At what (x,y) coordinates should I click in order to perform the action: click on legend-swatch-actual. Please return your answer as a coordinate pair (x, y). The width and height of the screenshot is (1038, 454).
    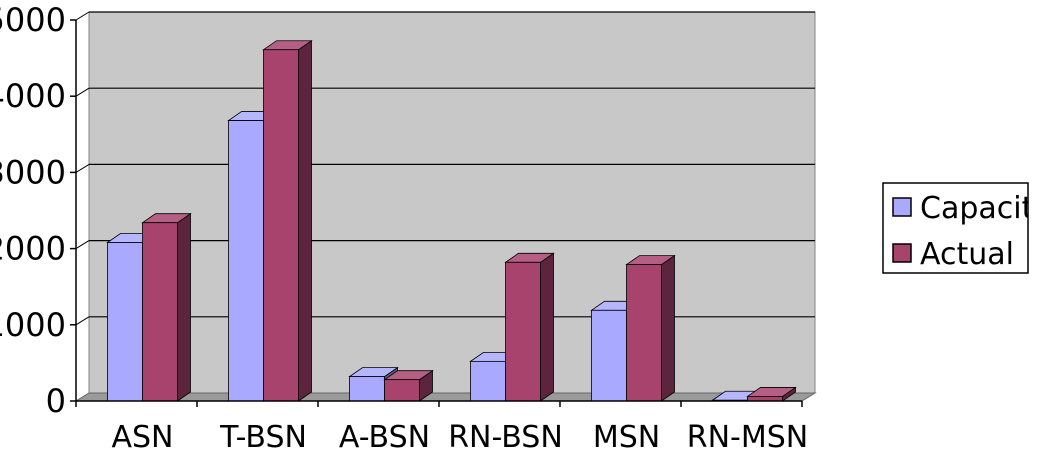
    Looking at the image, I should click on (902, 253).